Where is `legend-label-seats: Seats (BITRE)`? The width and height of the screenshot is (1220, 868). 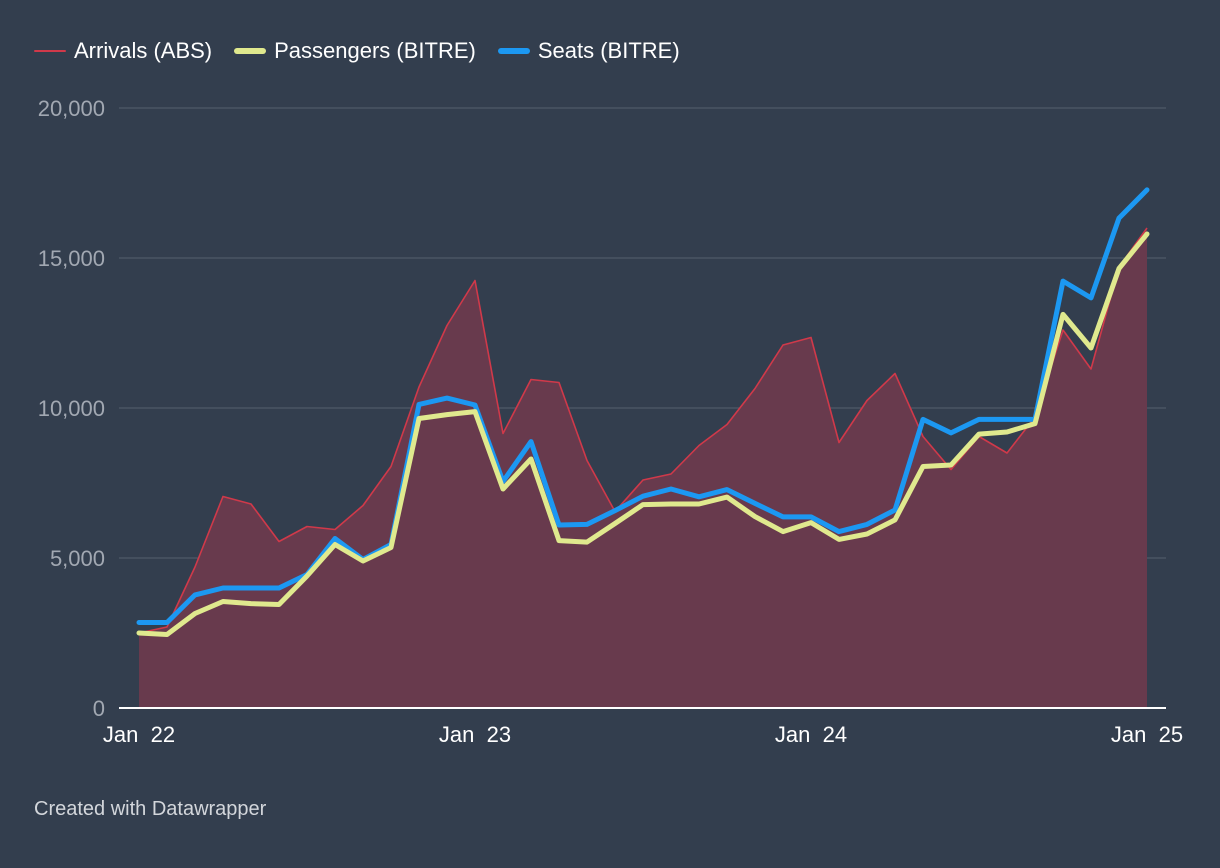
legend-label-seats: Seats (BITRE) is located at coordinates (608, 50).